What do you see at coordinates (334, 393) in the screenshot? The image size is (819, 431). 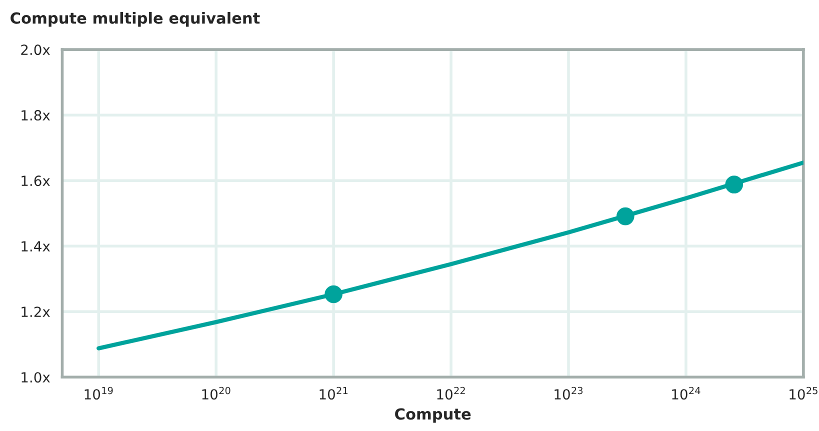 I see `x-tick-label: 10$^{21}$` at bounding box center [334, 393].